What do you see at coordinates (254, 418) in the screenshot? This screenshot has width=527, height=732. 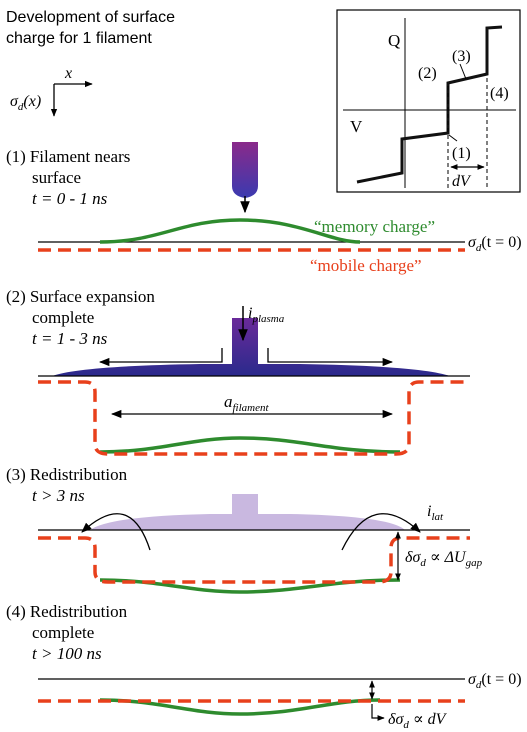 I see `stage-2-mobile-charge` at bounding box center [254, 418].